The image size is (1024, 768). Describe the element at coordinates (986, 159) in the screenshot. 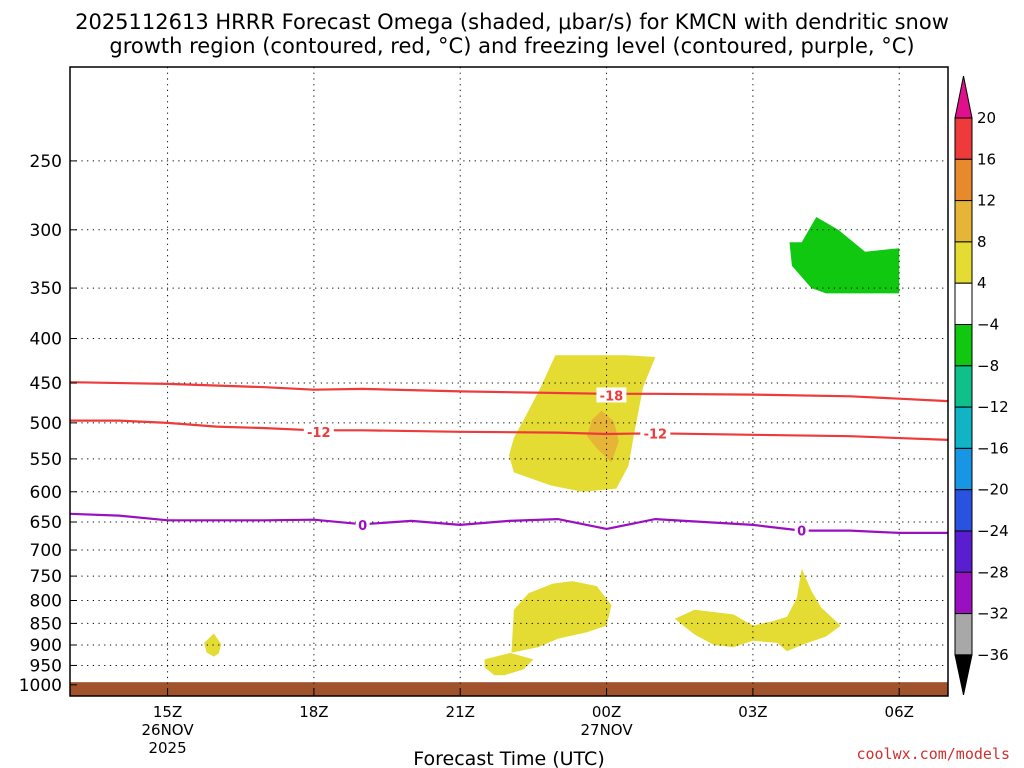

I see `colorbar-tick-1: 16` at that location.